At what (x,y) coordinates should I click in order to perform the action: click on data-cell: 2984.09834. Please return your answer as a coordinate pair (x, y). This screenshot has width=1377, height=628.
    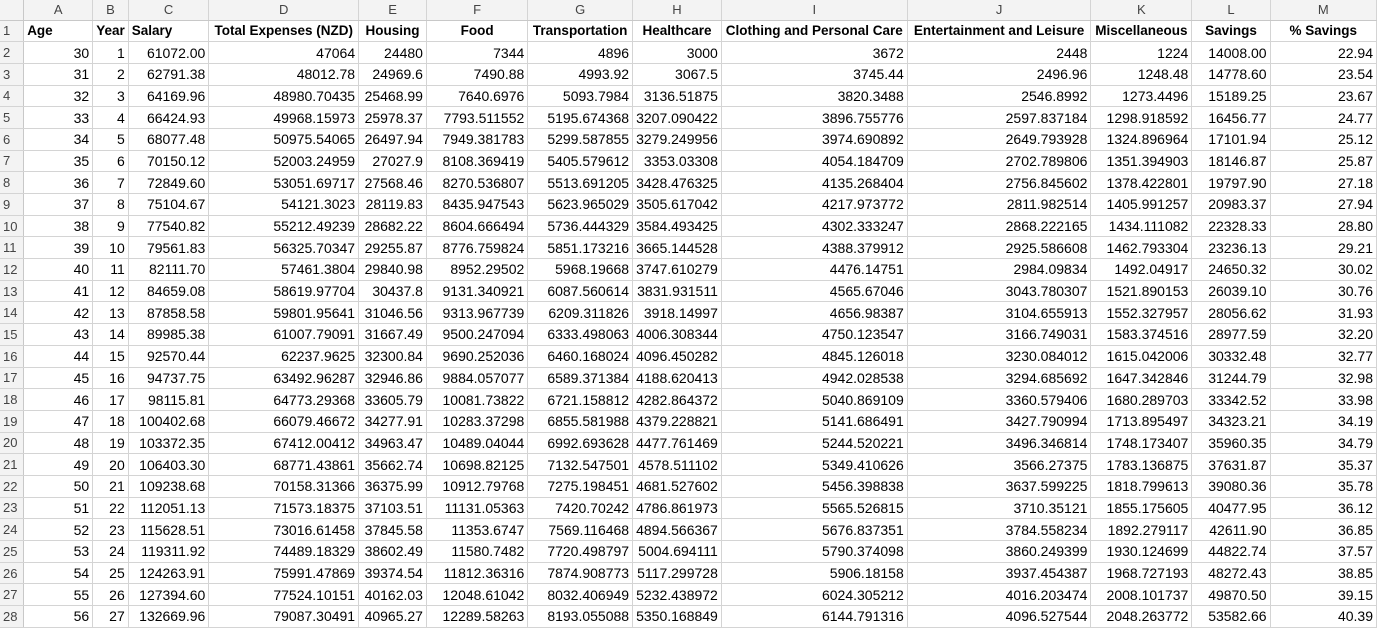
    Looking at the image, I should click on (999, 269).